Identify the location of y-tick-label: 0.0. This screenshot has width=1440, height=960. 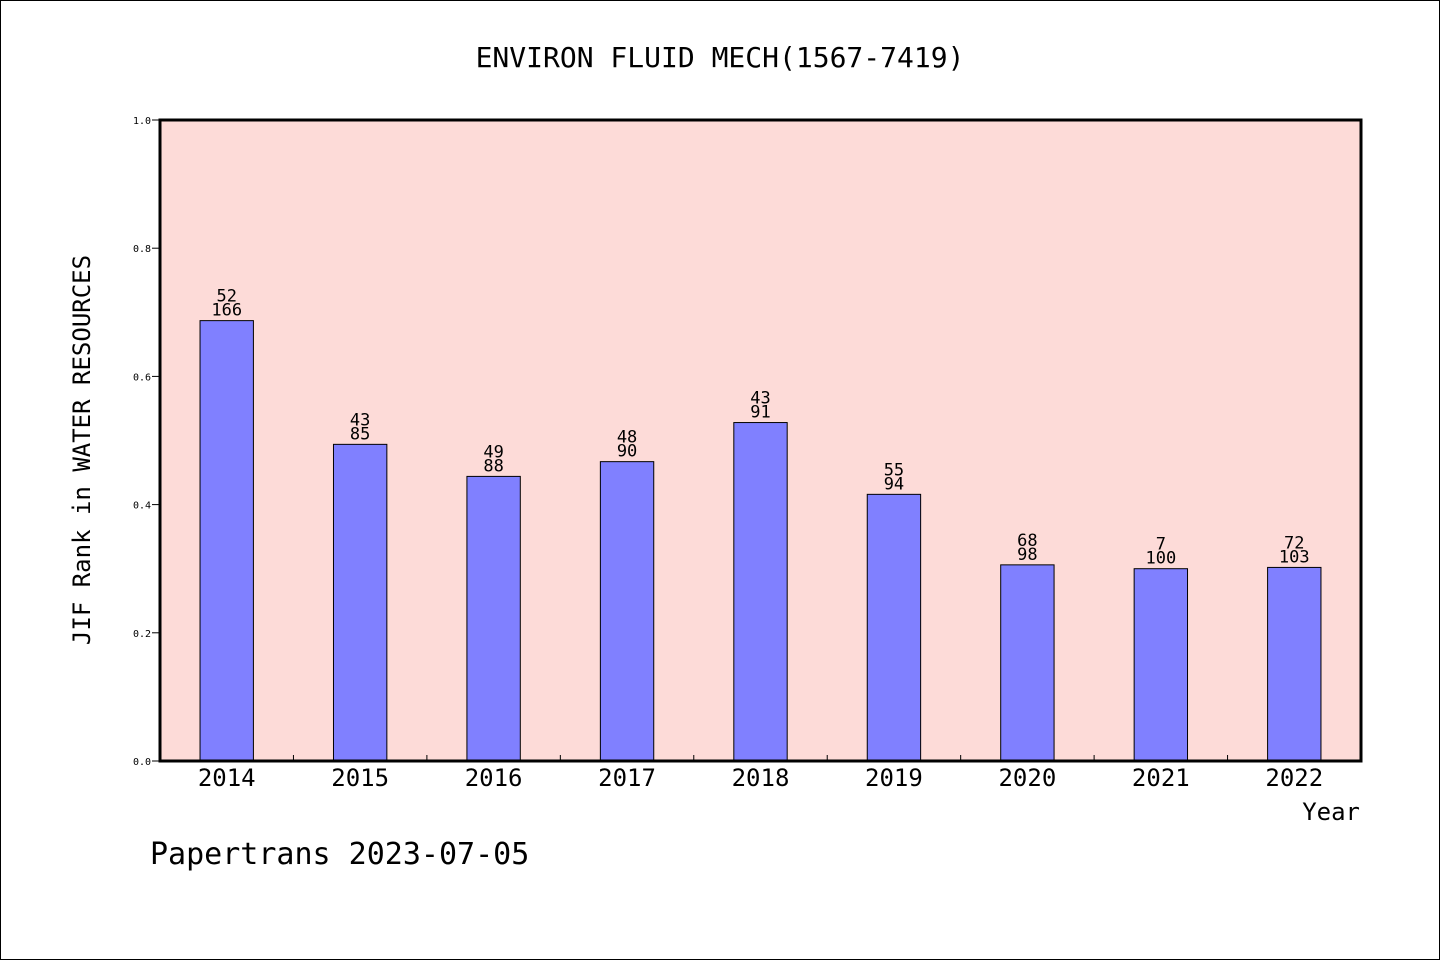
(142, 762).